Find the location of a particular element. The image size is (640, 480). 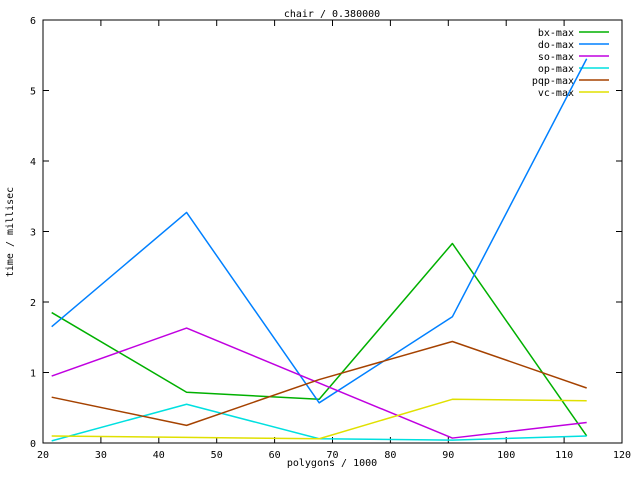

x-tick-label: 20 is located at coordinates (43, 455).